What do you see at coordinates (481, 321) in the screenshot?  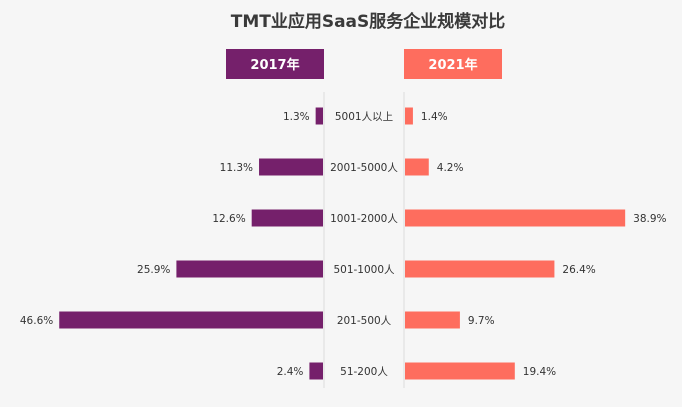 I see `value-label-2021-4: 9.7%` at bounding box center [481, 321].